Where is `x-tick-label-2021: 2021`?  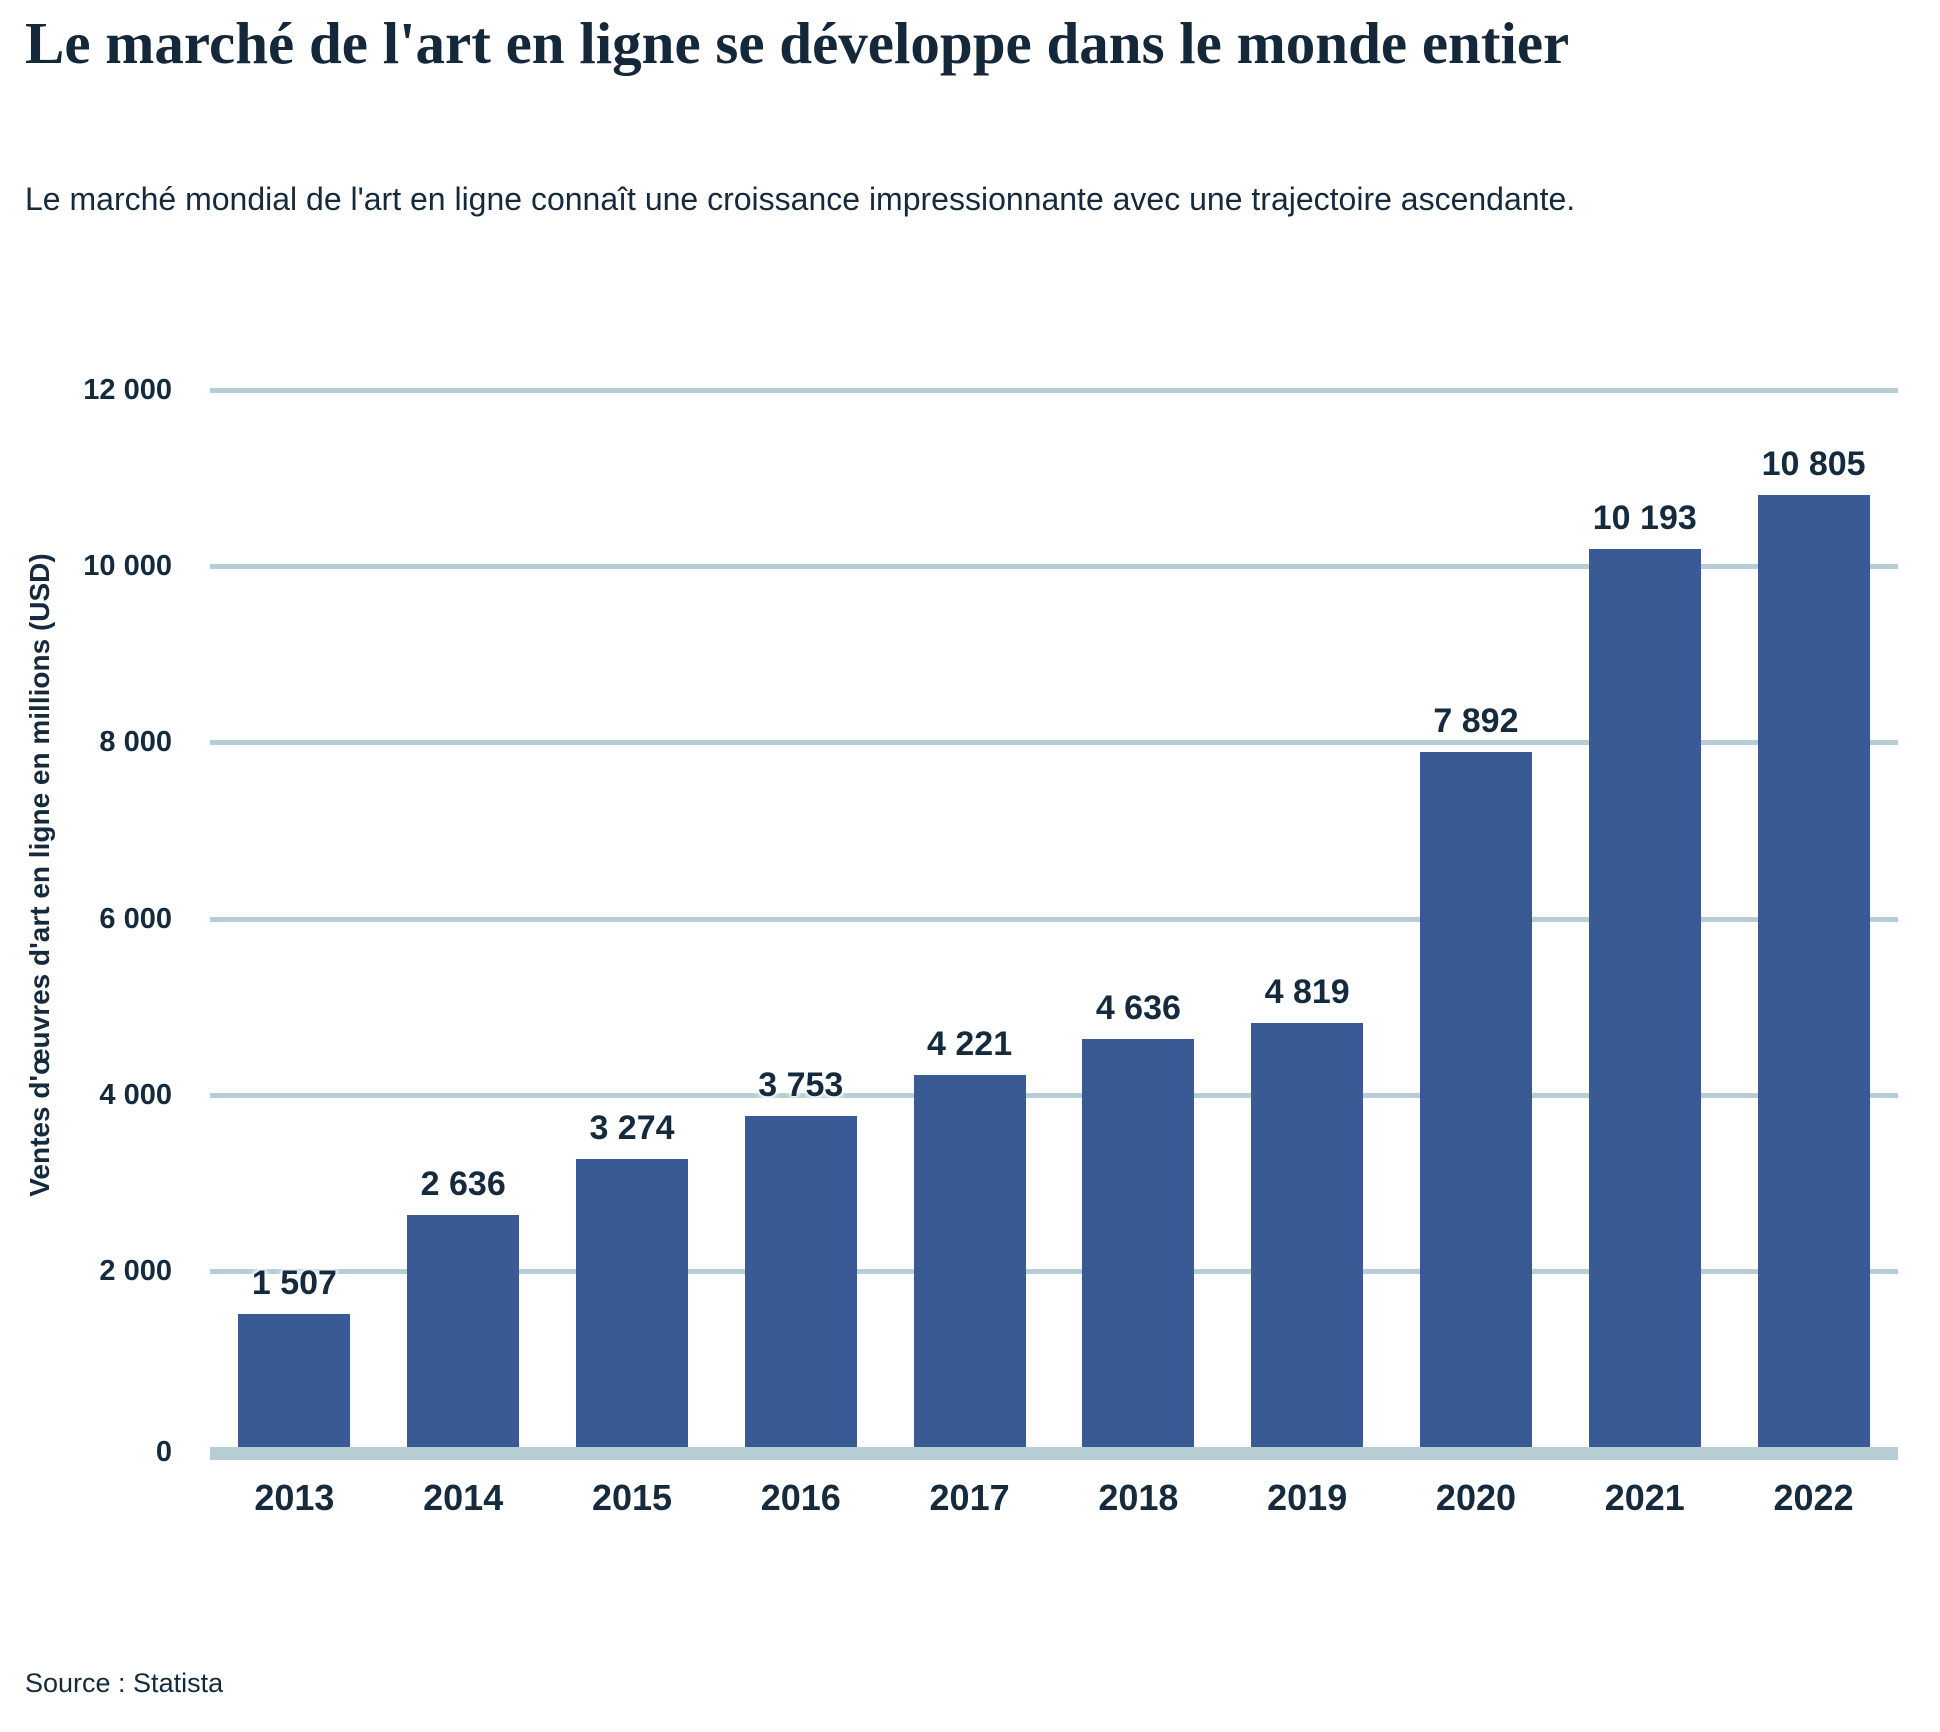
x-tick-label-2021: 2021 is located at coordinates (1644, 1497).